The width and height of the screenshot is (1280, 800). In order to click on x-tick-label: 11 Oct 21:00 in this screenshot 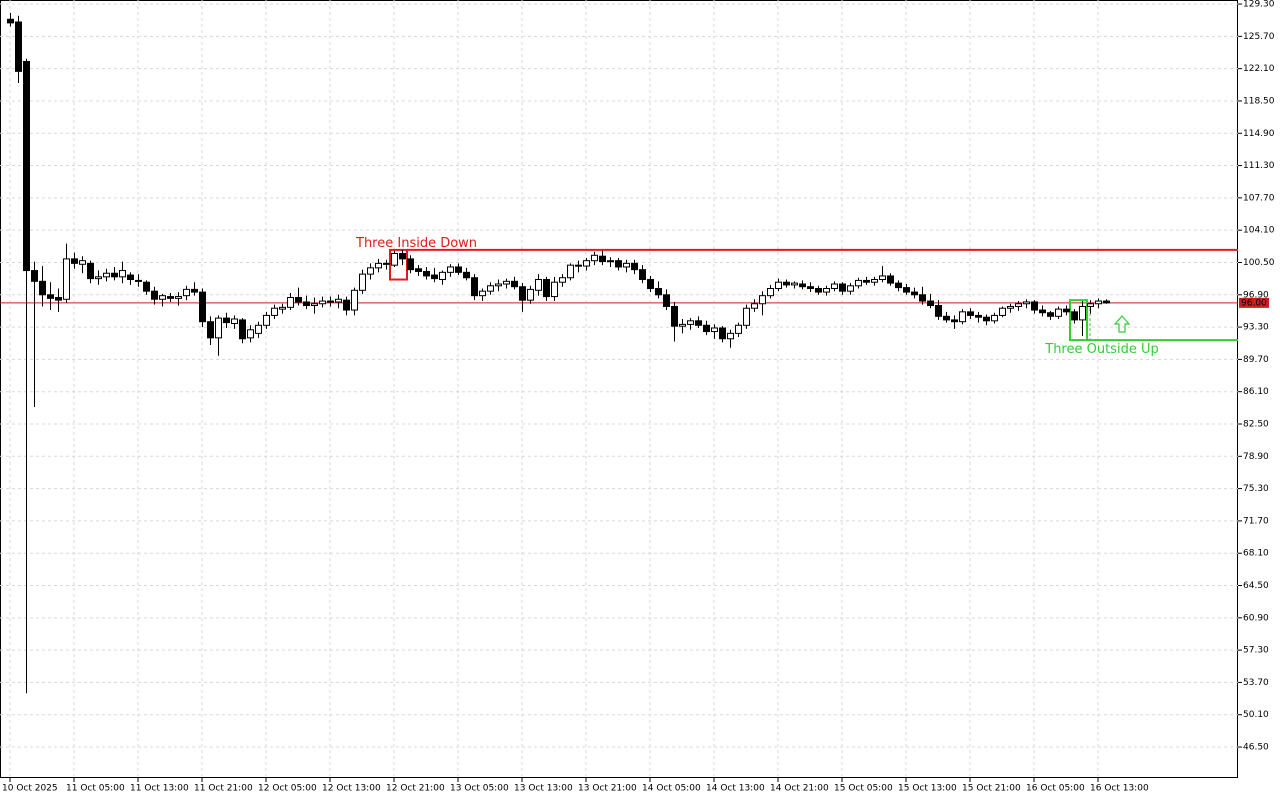, I will do `click(223, 789)`.